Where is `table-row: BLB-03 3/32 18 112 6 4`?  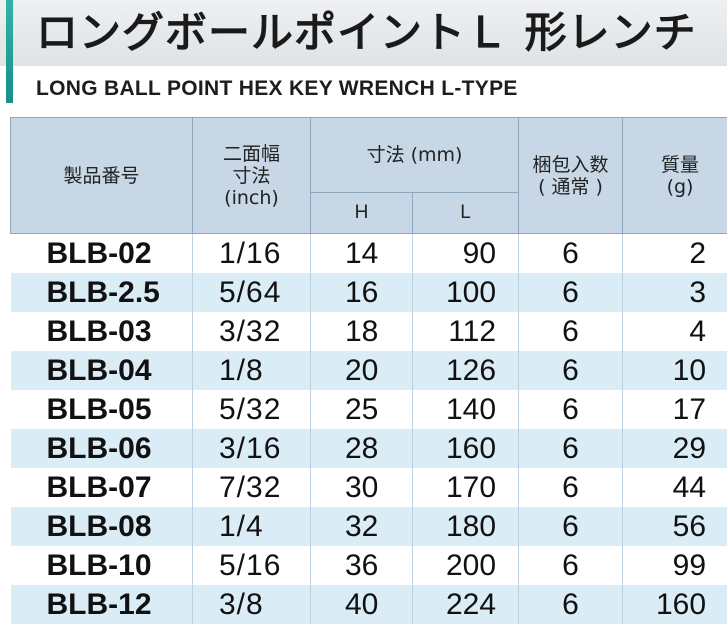
table-row: BLB-03 3/32 18 112 6 4 is located at coordinates (369, 331).